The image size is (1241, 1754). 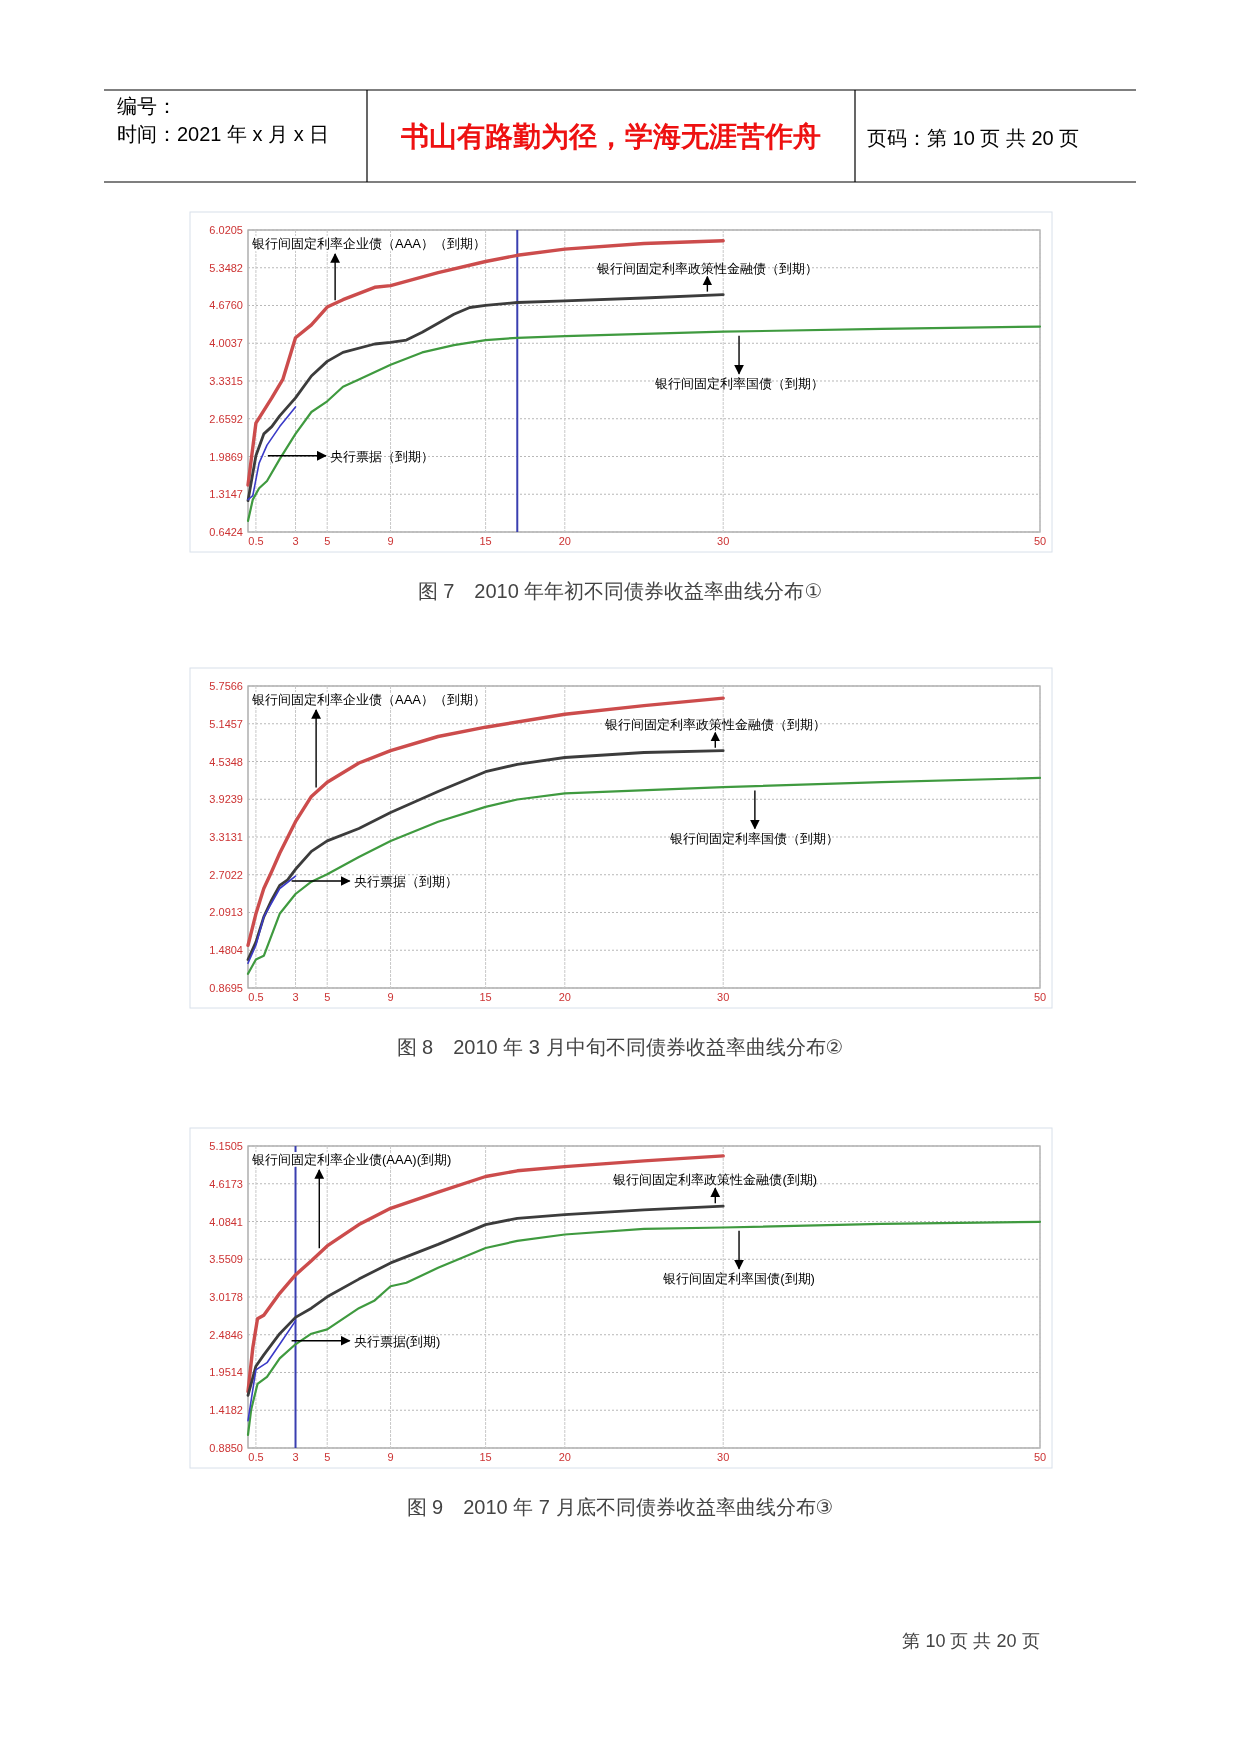 What do you see at coordinates (226, 494) in the screenshot?
I see `y-tick-label: 1.3147` at bounding box center [226, 494].